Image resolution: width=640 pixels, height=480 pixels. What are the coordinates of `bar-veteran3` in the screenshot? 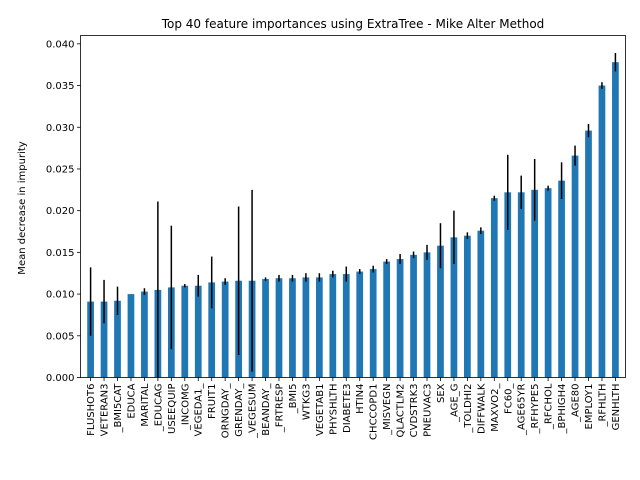 It's located at (104, 339).